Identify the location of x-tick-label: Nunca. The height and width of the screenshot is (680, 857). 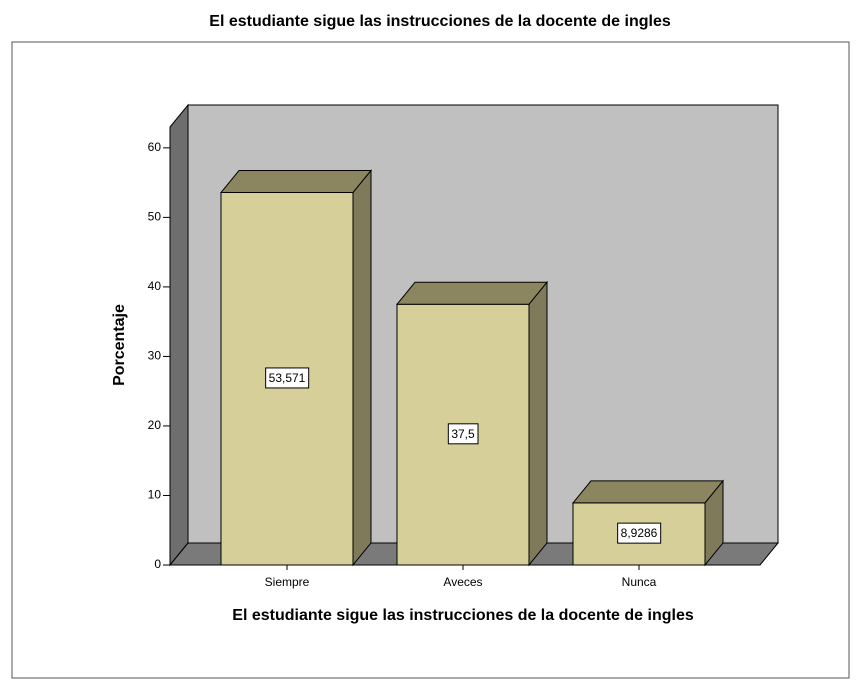
(639, 582).